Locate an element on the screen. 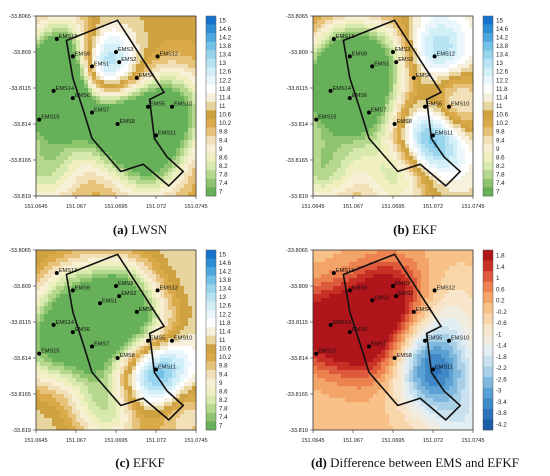 The image size is (550, 476). station-label: EMS15 is located at coordinates (327, 118).